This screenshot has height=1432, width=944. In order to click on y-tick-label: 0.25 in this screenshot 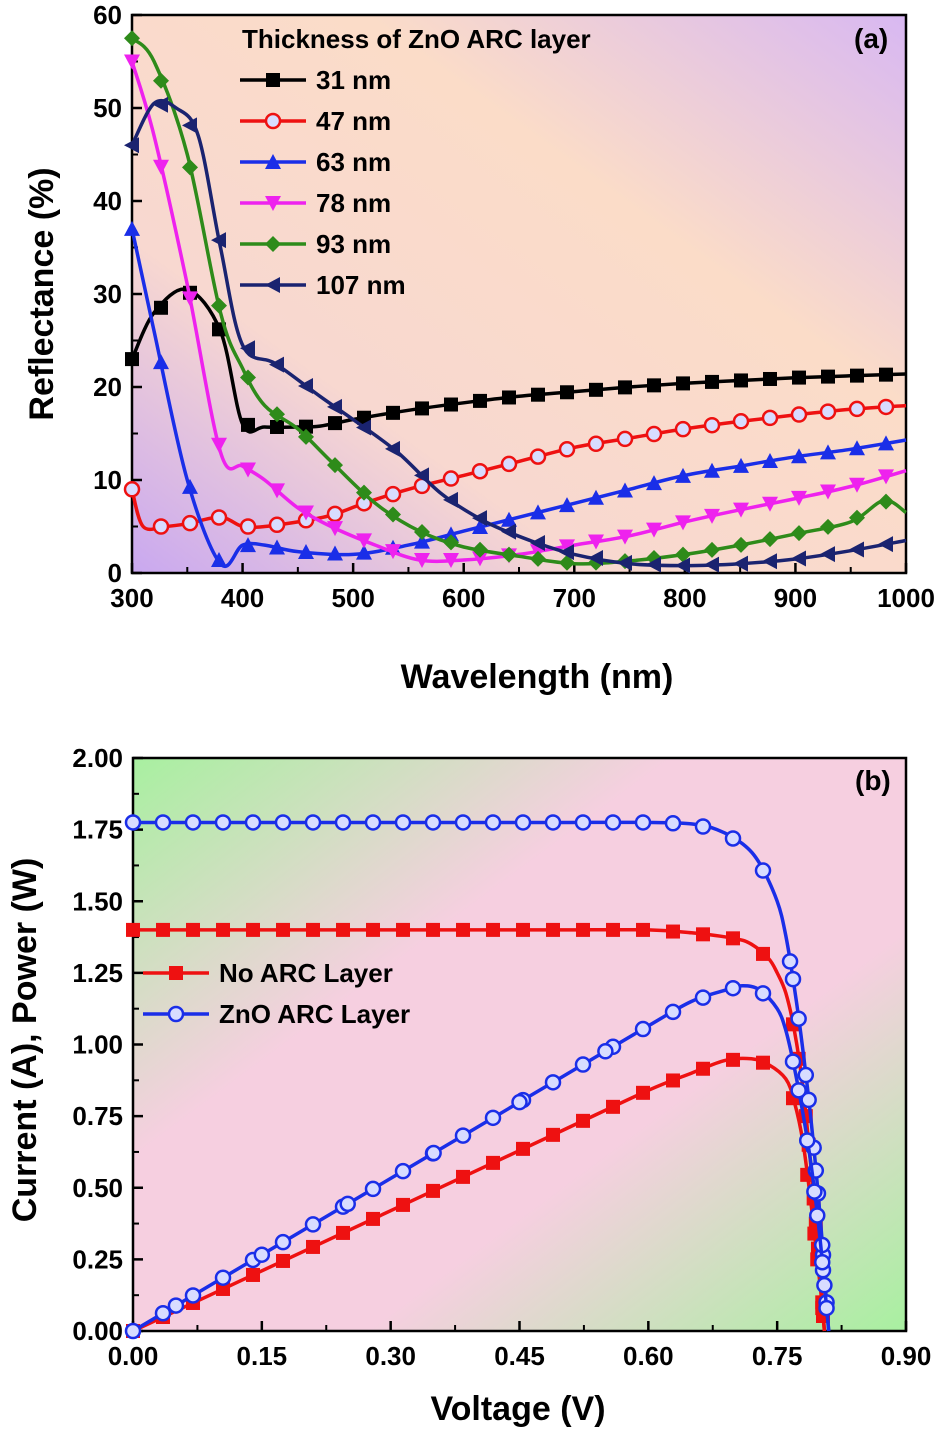, I will do `click(97, 1259)`.